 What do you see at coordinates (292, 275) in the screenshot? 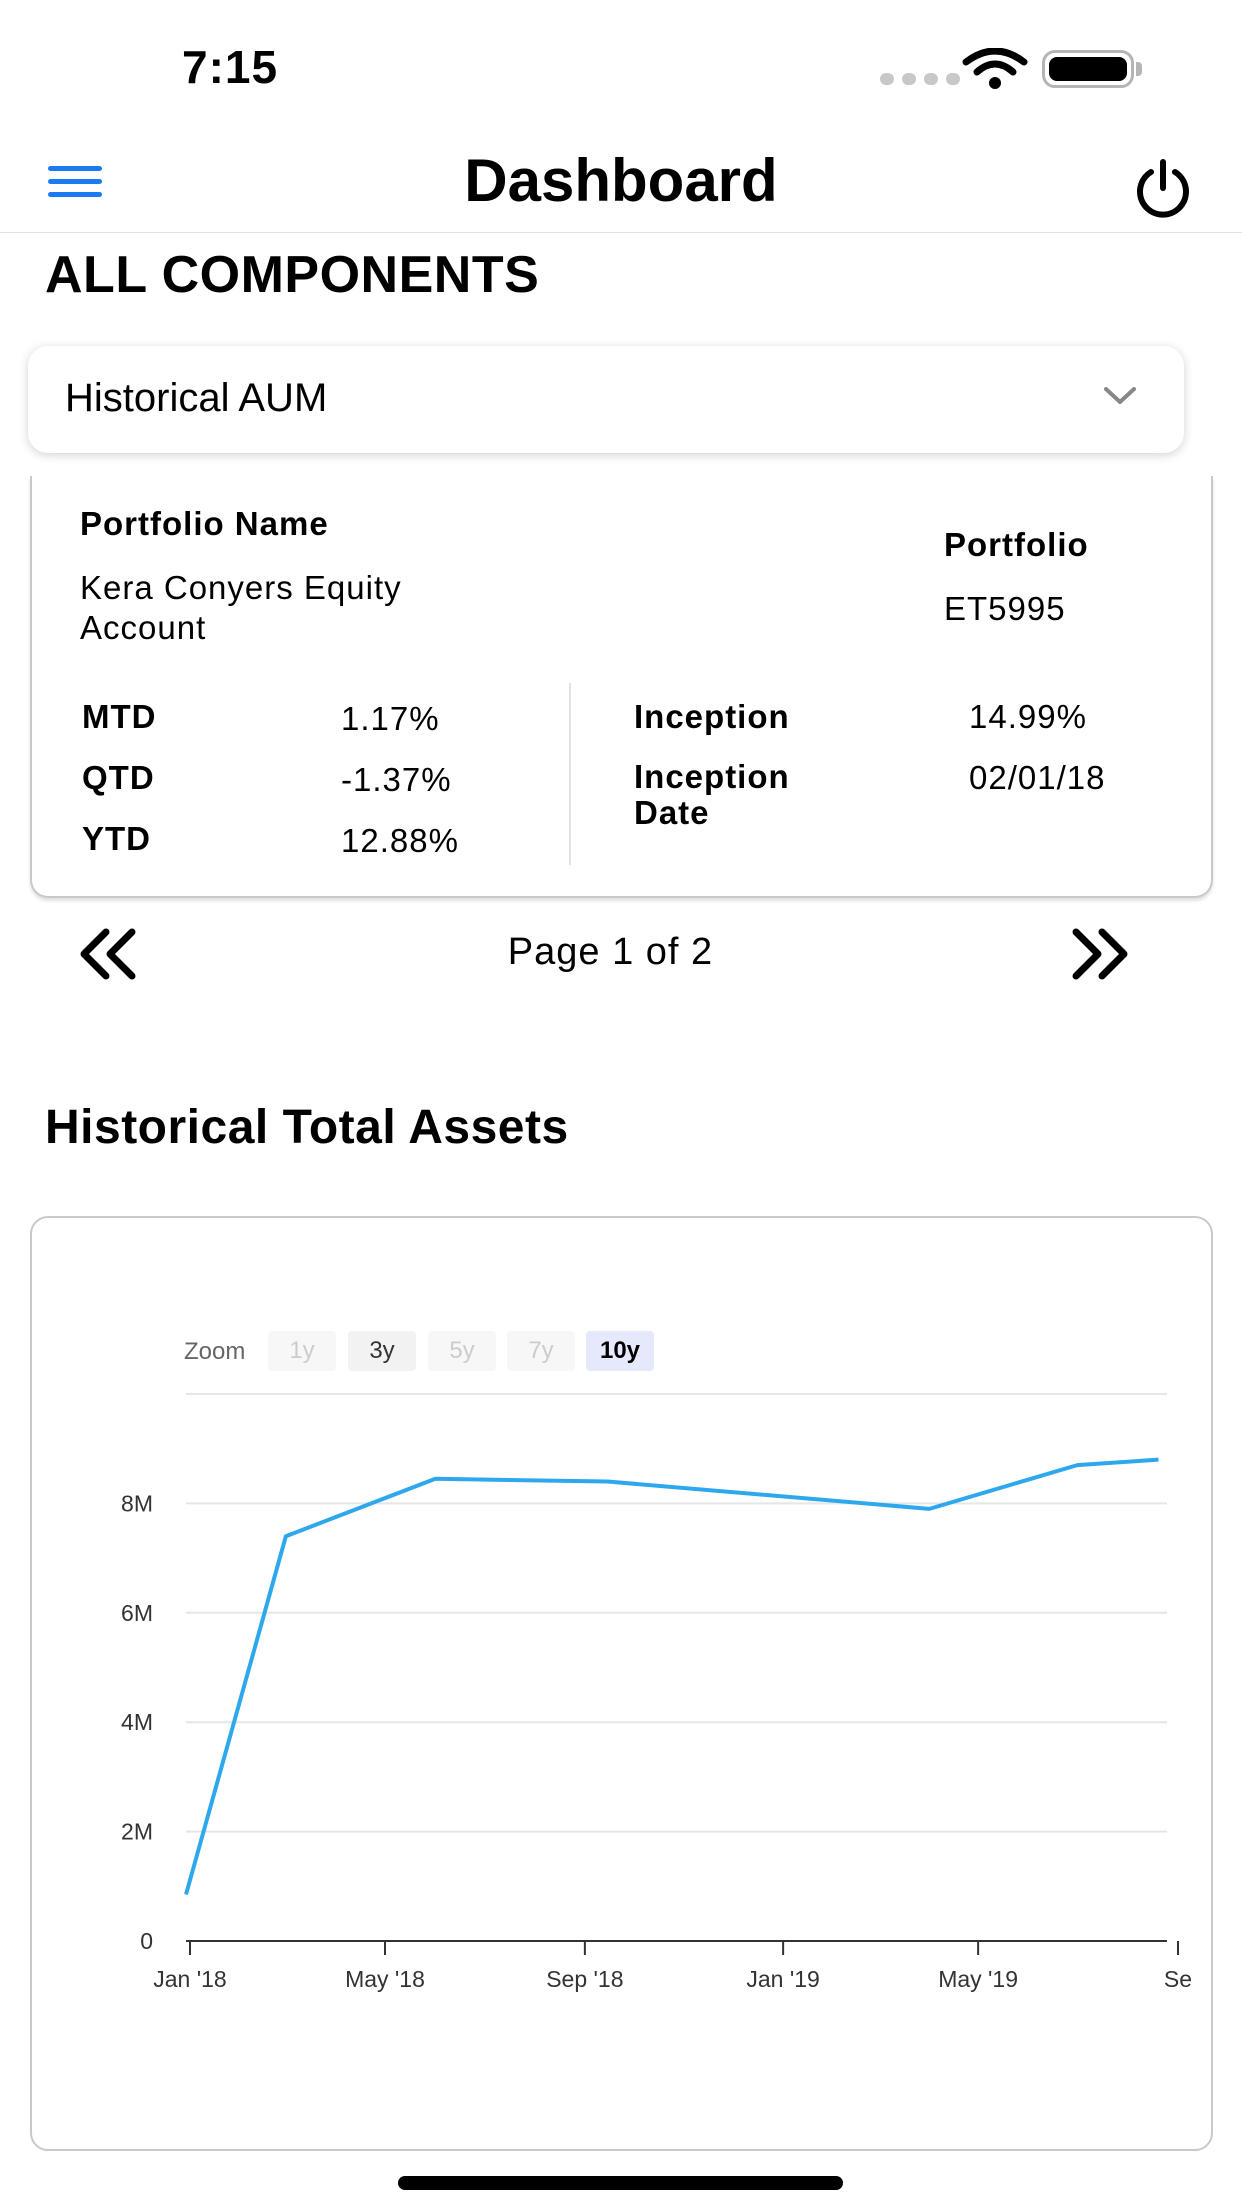
I see `section-title: ALL COMPONENTS` at bounding box center [292, 275].